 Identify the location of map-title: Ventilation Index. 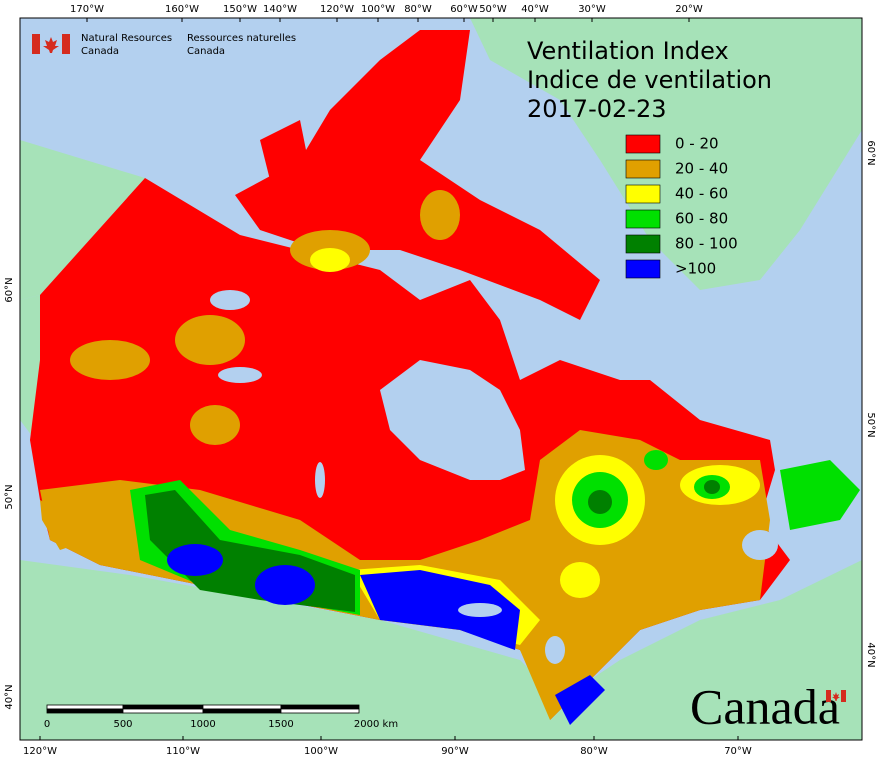
(628, 51).